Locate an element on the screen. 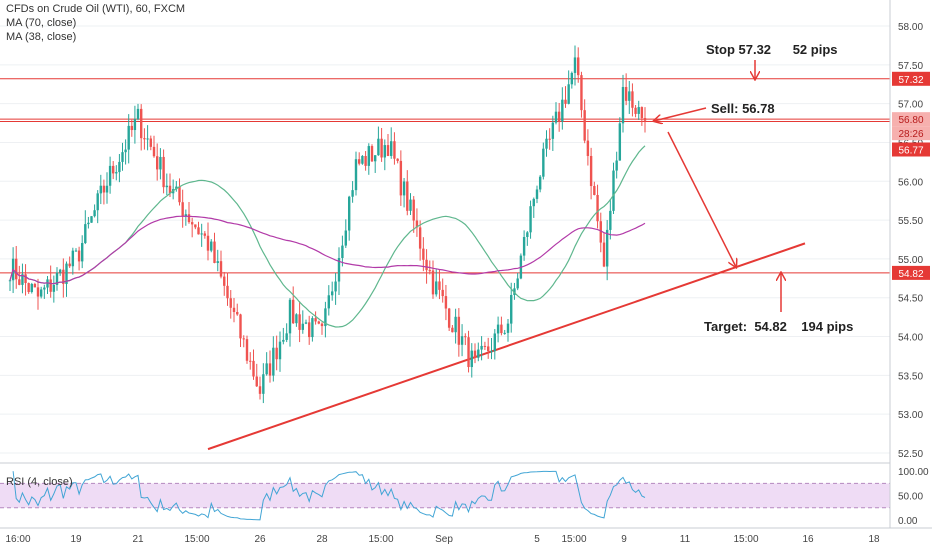 The width and height of the screenshot is (932, 550). target-path-arrow is located at coordinates (701, 199).